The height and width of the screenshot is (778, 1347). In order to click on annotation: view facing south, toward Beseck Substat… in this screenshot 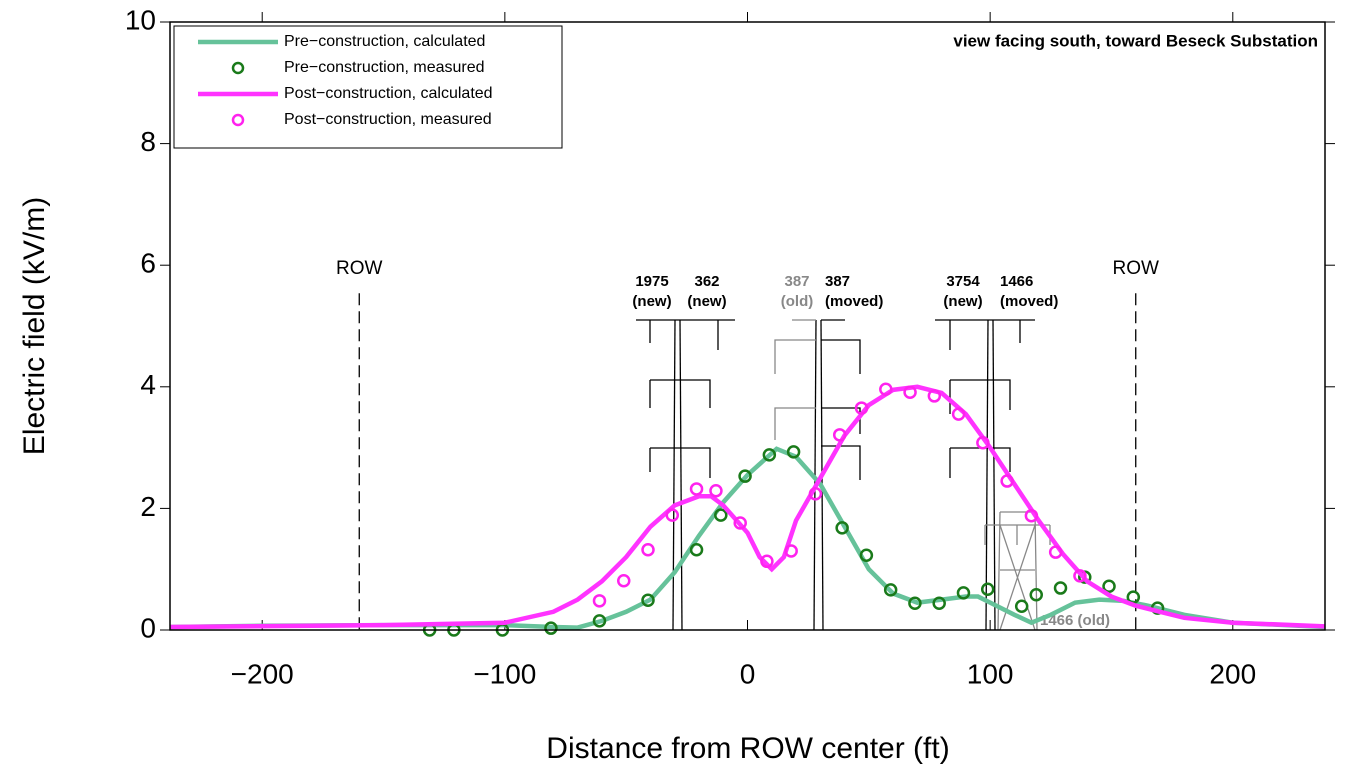, I will do `click(1135, 40)`.